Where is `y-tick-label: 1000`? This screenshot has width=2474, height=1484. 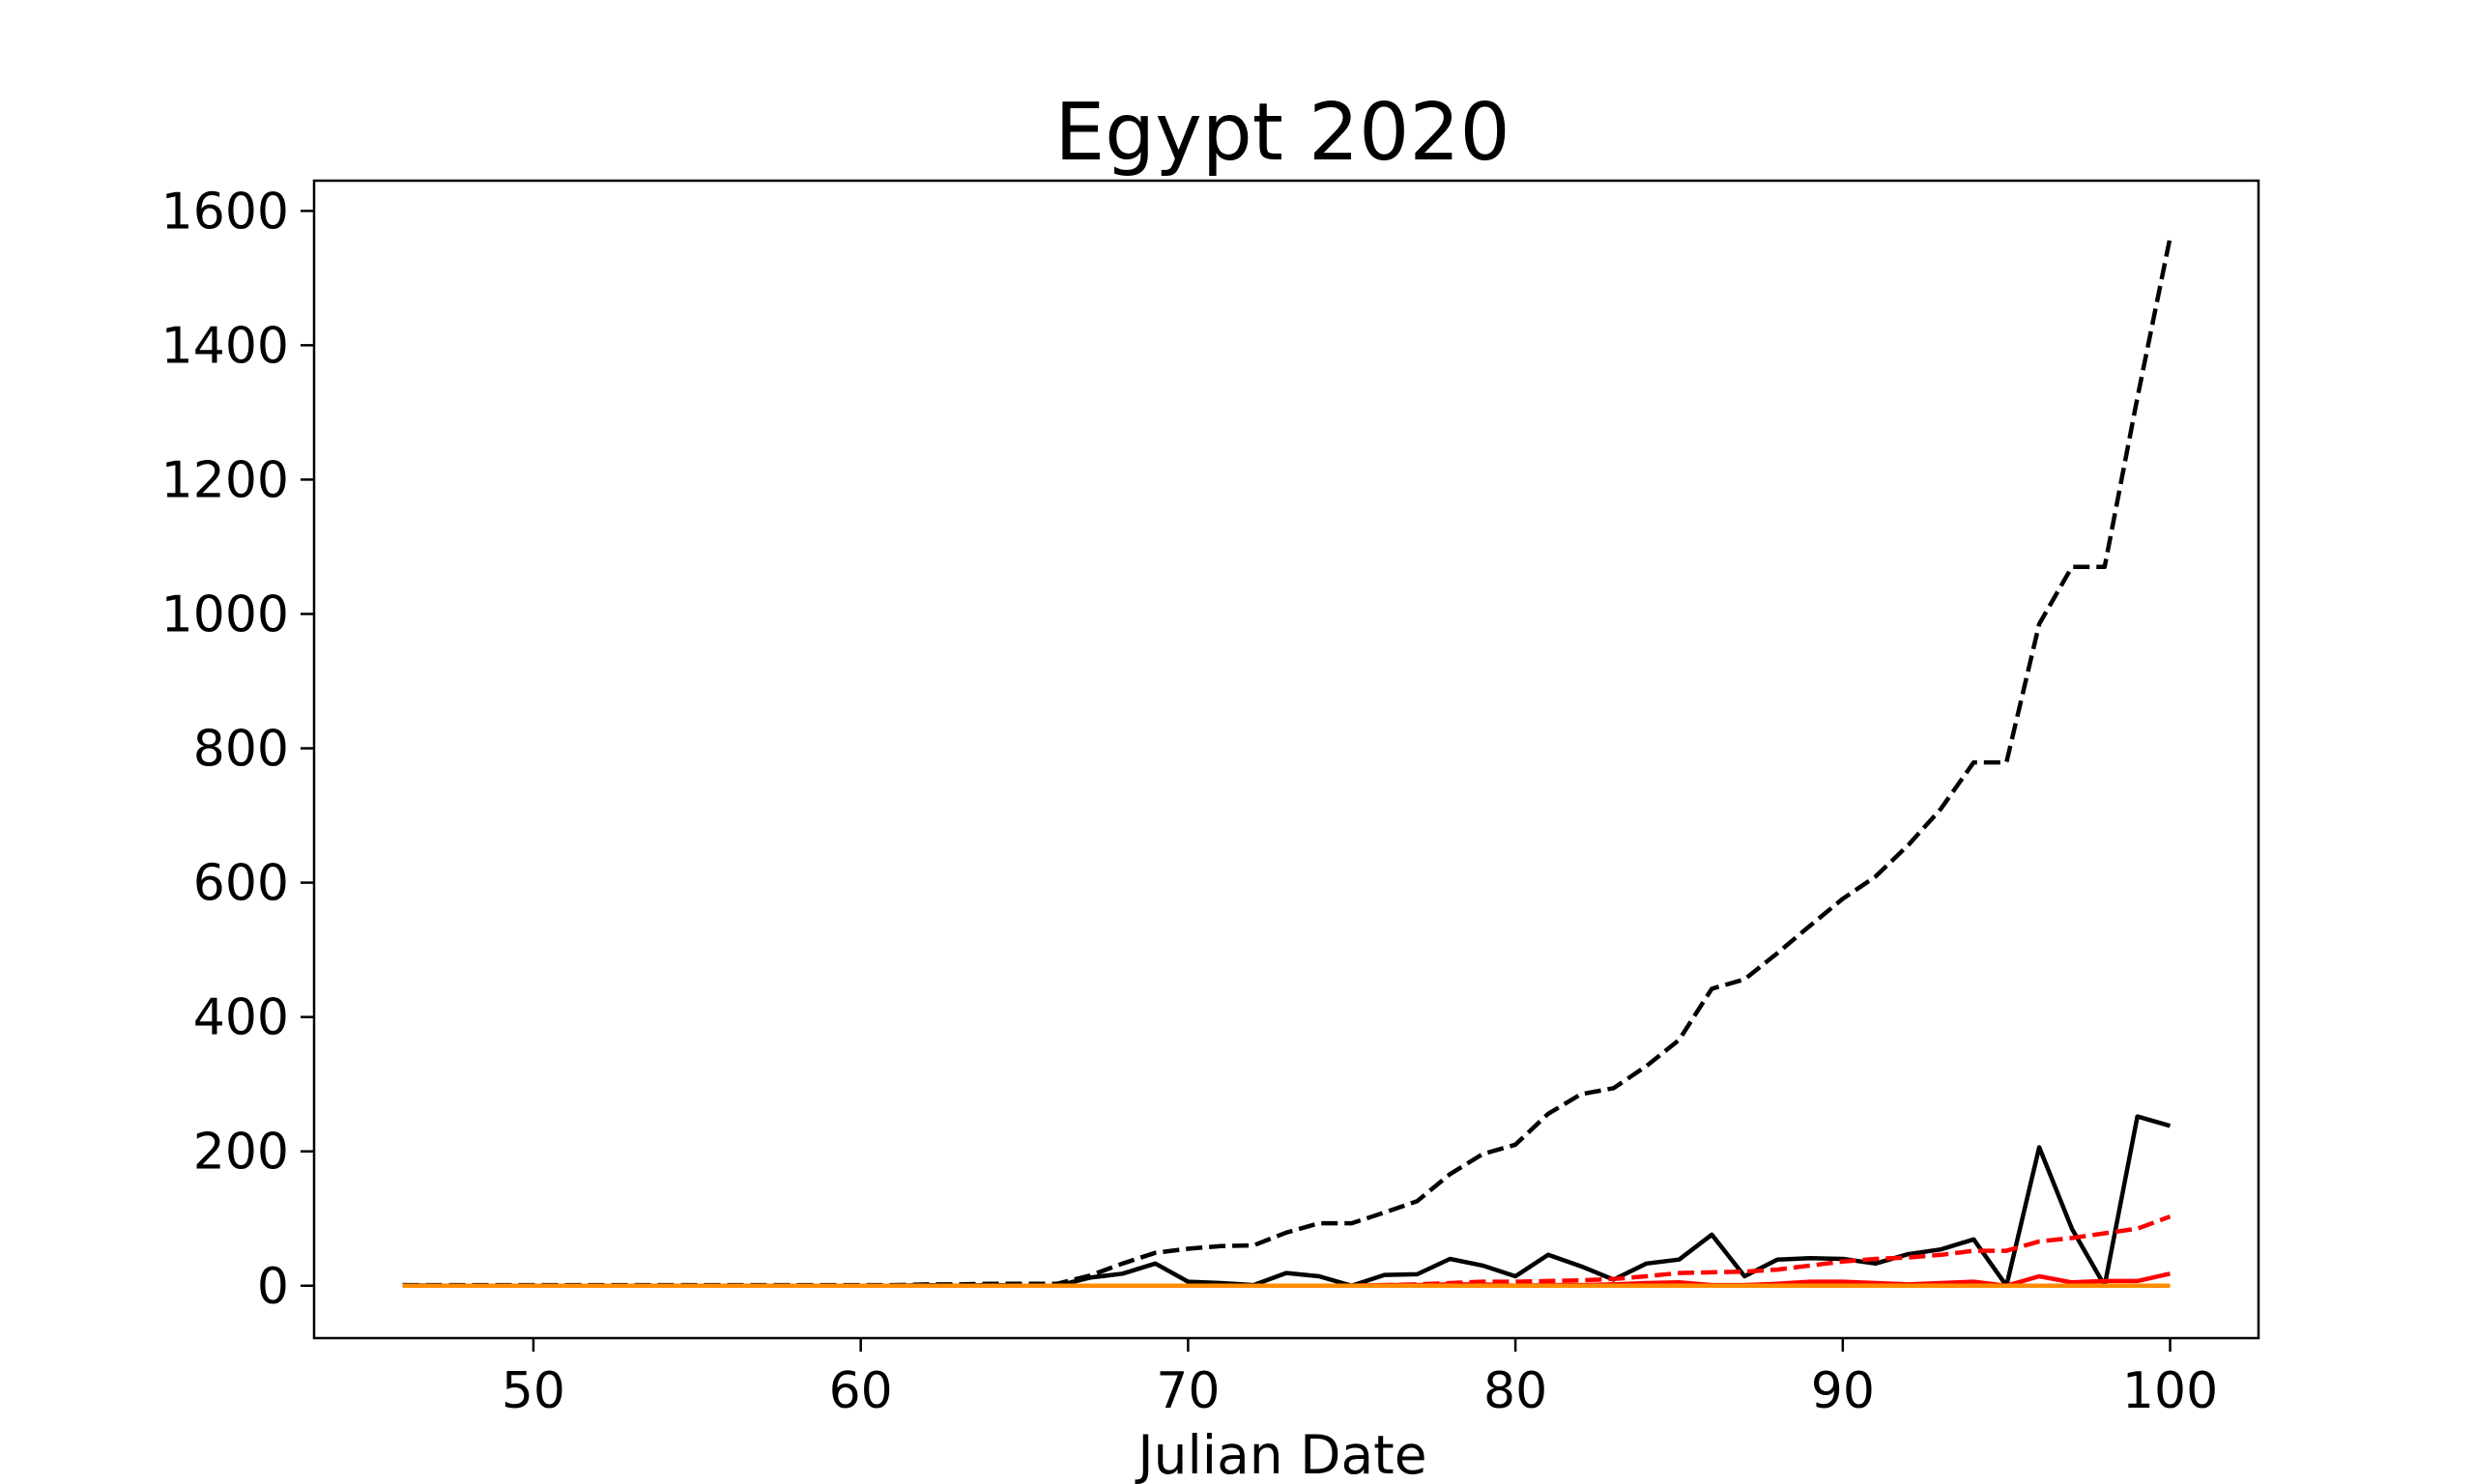
y-tick-label: 1000 is located at coordinates (225, 614).